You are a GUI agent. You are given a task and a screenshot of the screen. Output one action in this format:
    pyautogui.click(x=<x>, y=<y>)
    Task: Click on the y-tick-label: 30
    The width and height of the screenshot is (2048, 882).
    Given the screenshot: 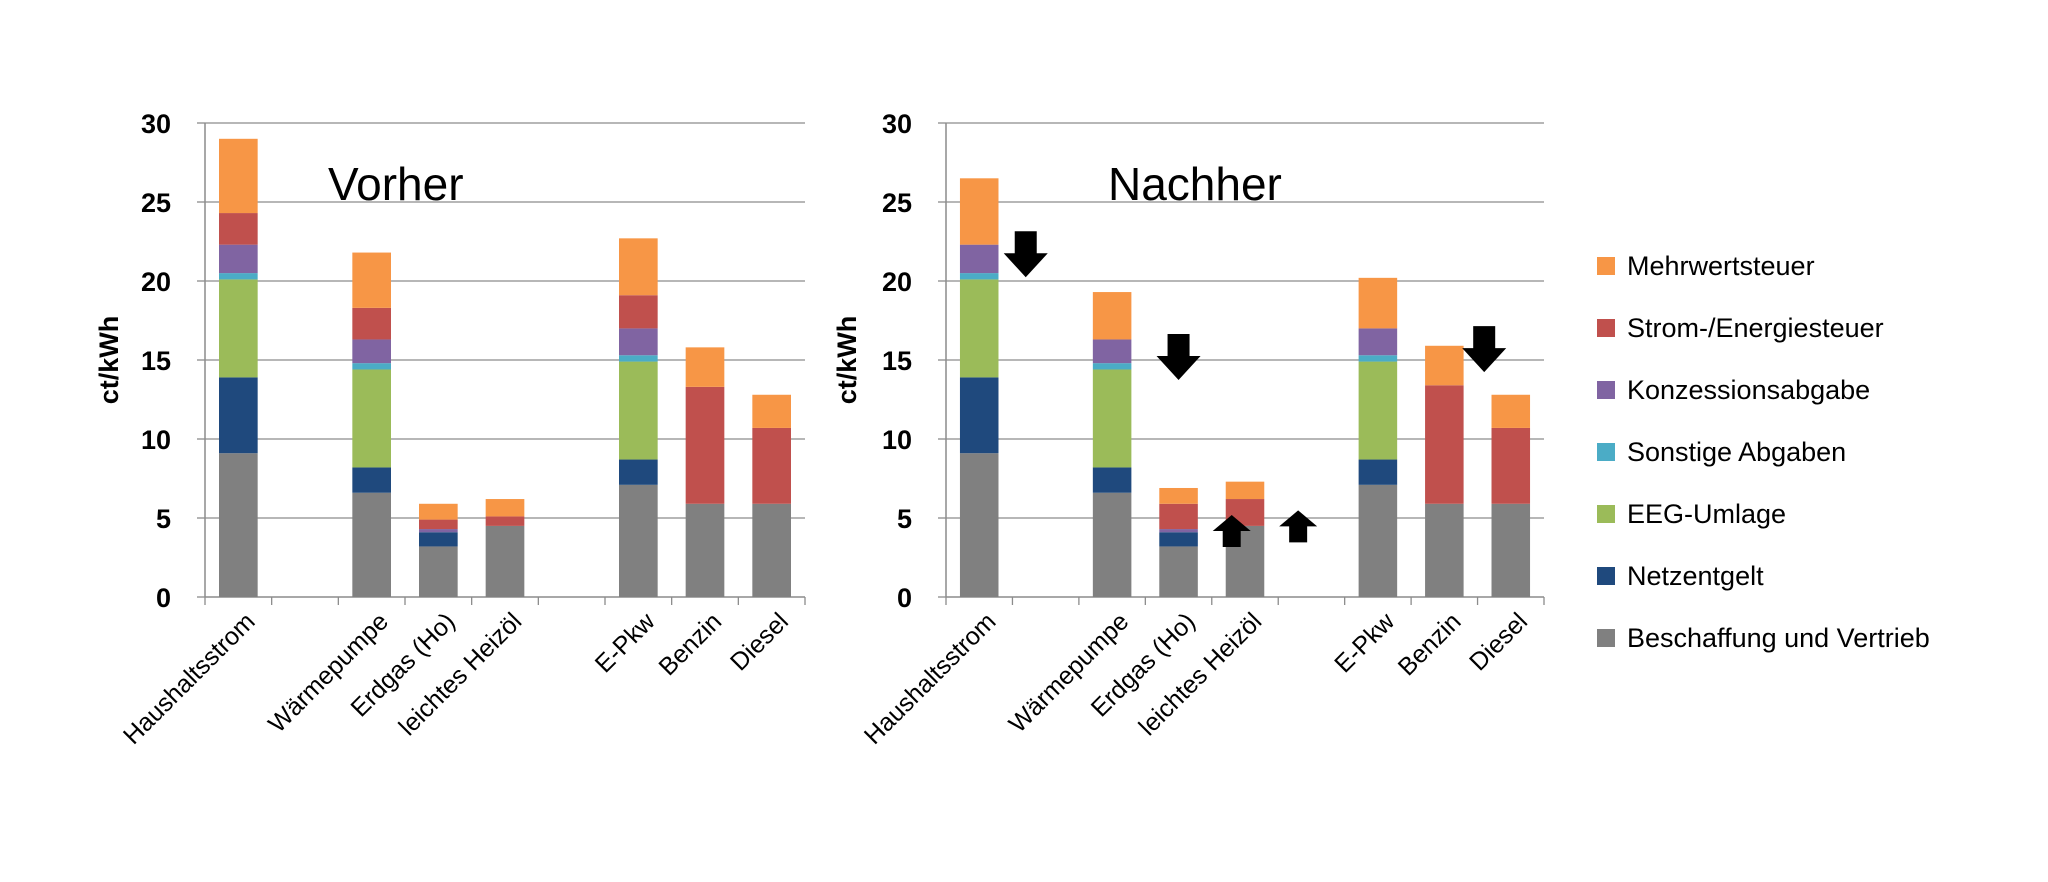 What is the action you would take?
    pyautogui.click(x=156, y=124)
    